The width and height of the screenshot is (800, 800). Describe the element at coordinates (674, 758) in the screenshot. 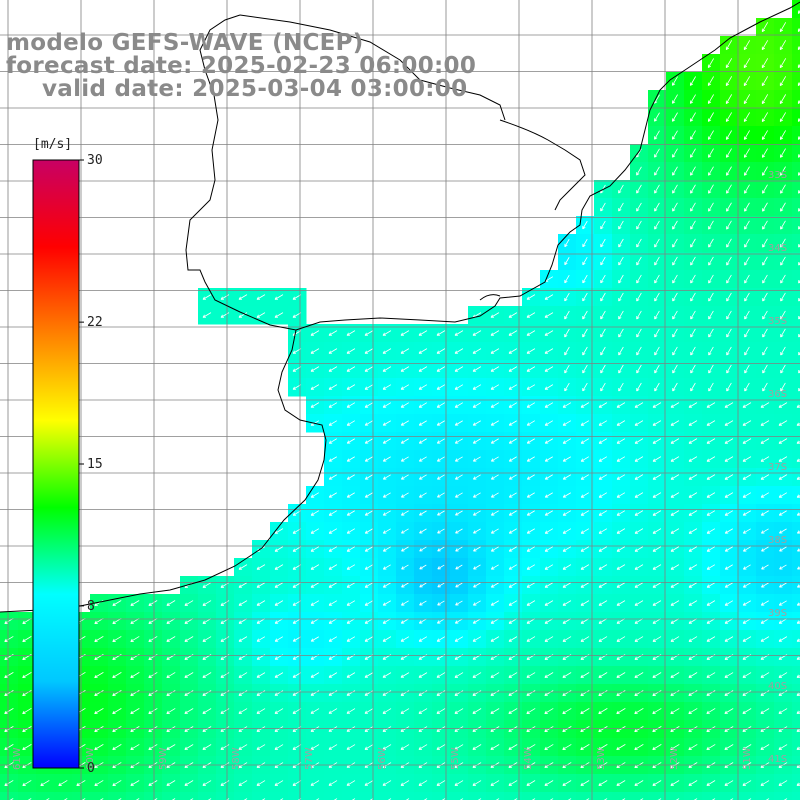

I see `longitude-label: 52W` at that location.